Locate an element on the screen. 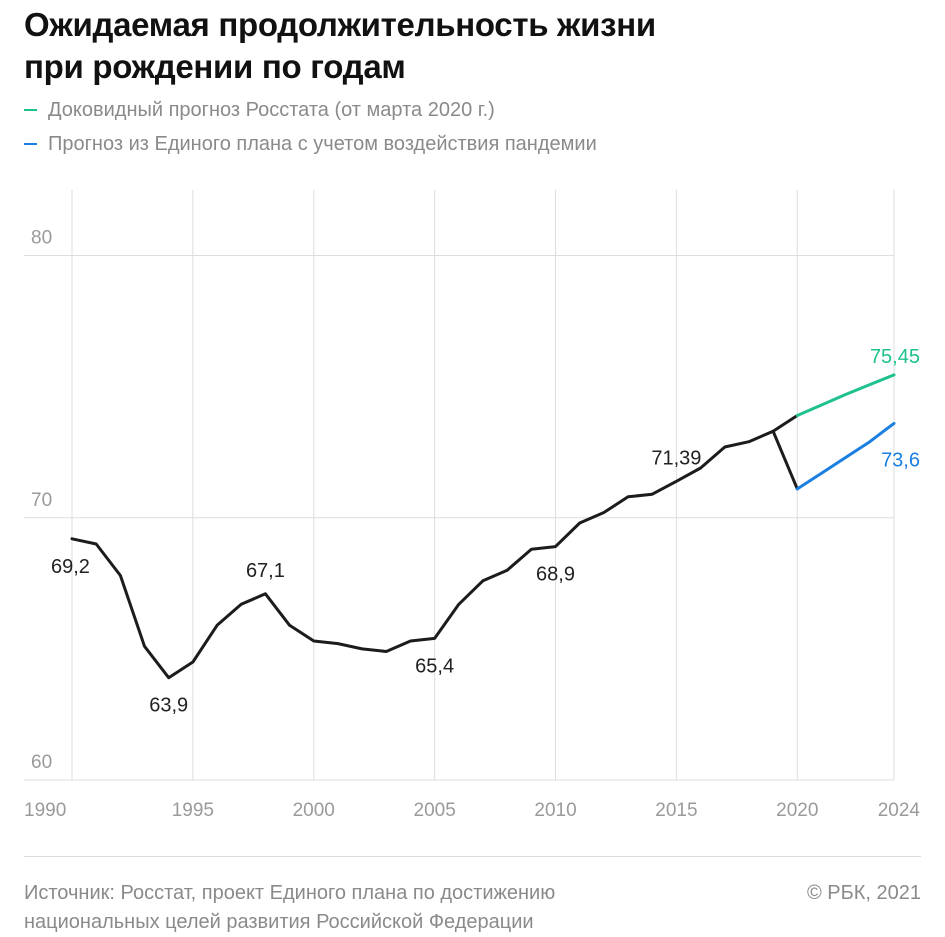  data-label: 73,6 is located at coordinates (900, 460).